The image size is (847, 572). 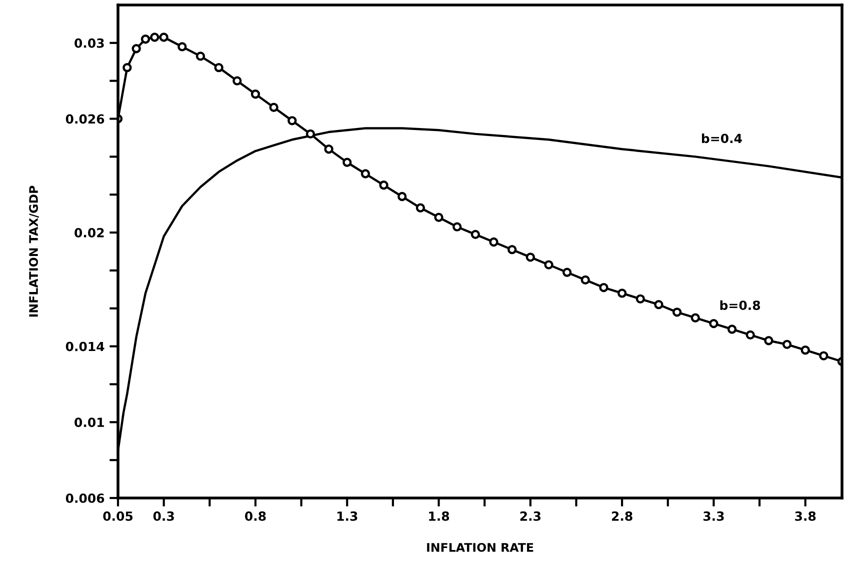 I want to click on y-tick-label: 0.01, so click(x=89, y=423).